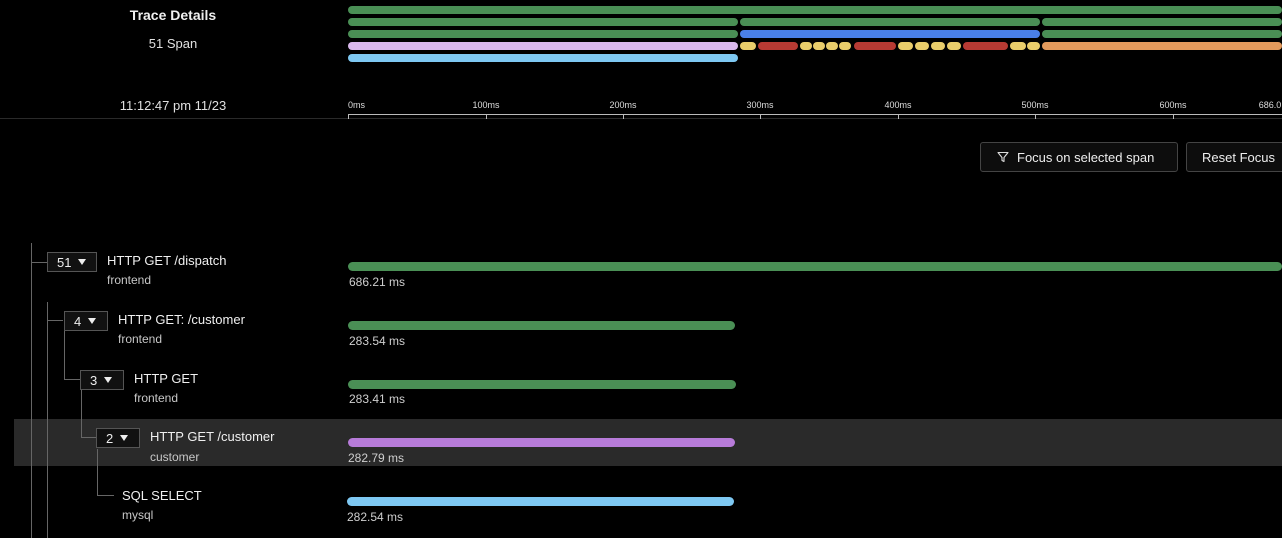 The width and height of the screenshot is (1282, 538). I want to click on span-name: HTTP GET /dispatch, so click(167, 260).